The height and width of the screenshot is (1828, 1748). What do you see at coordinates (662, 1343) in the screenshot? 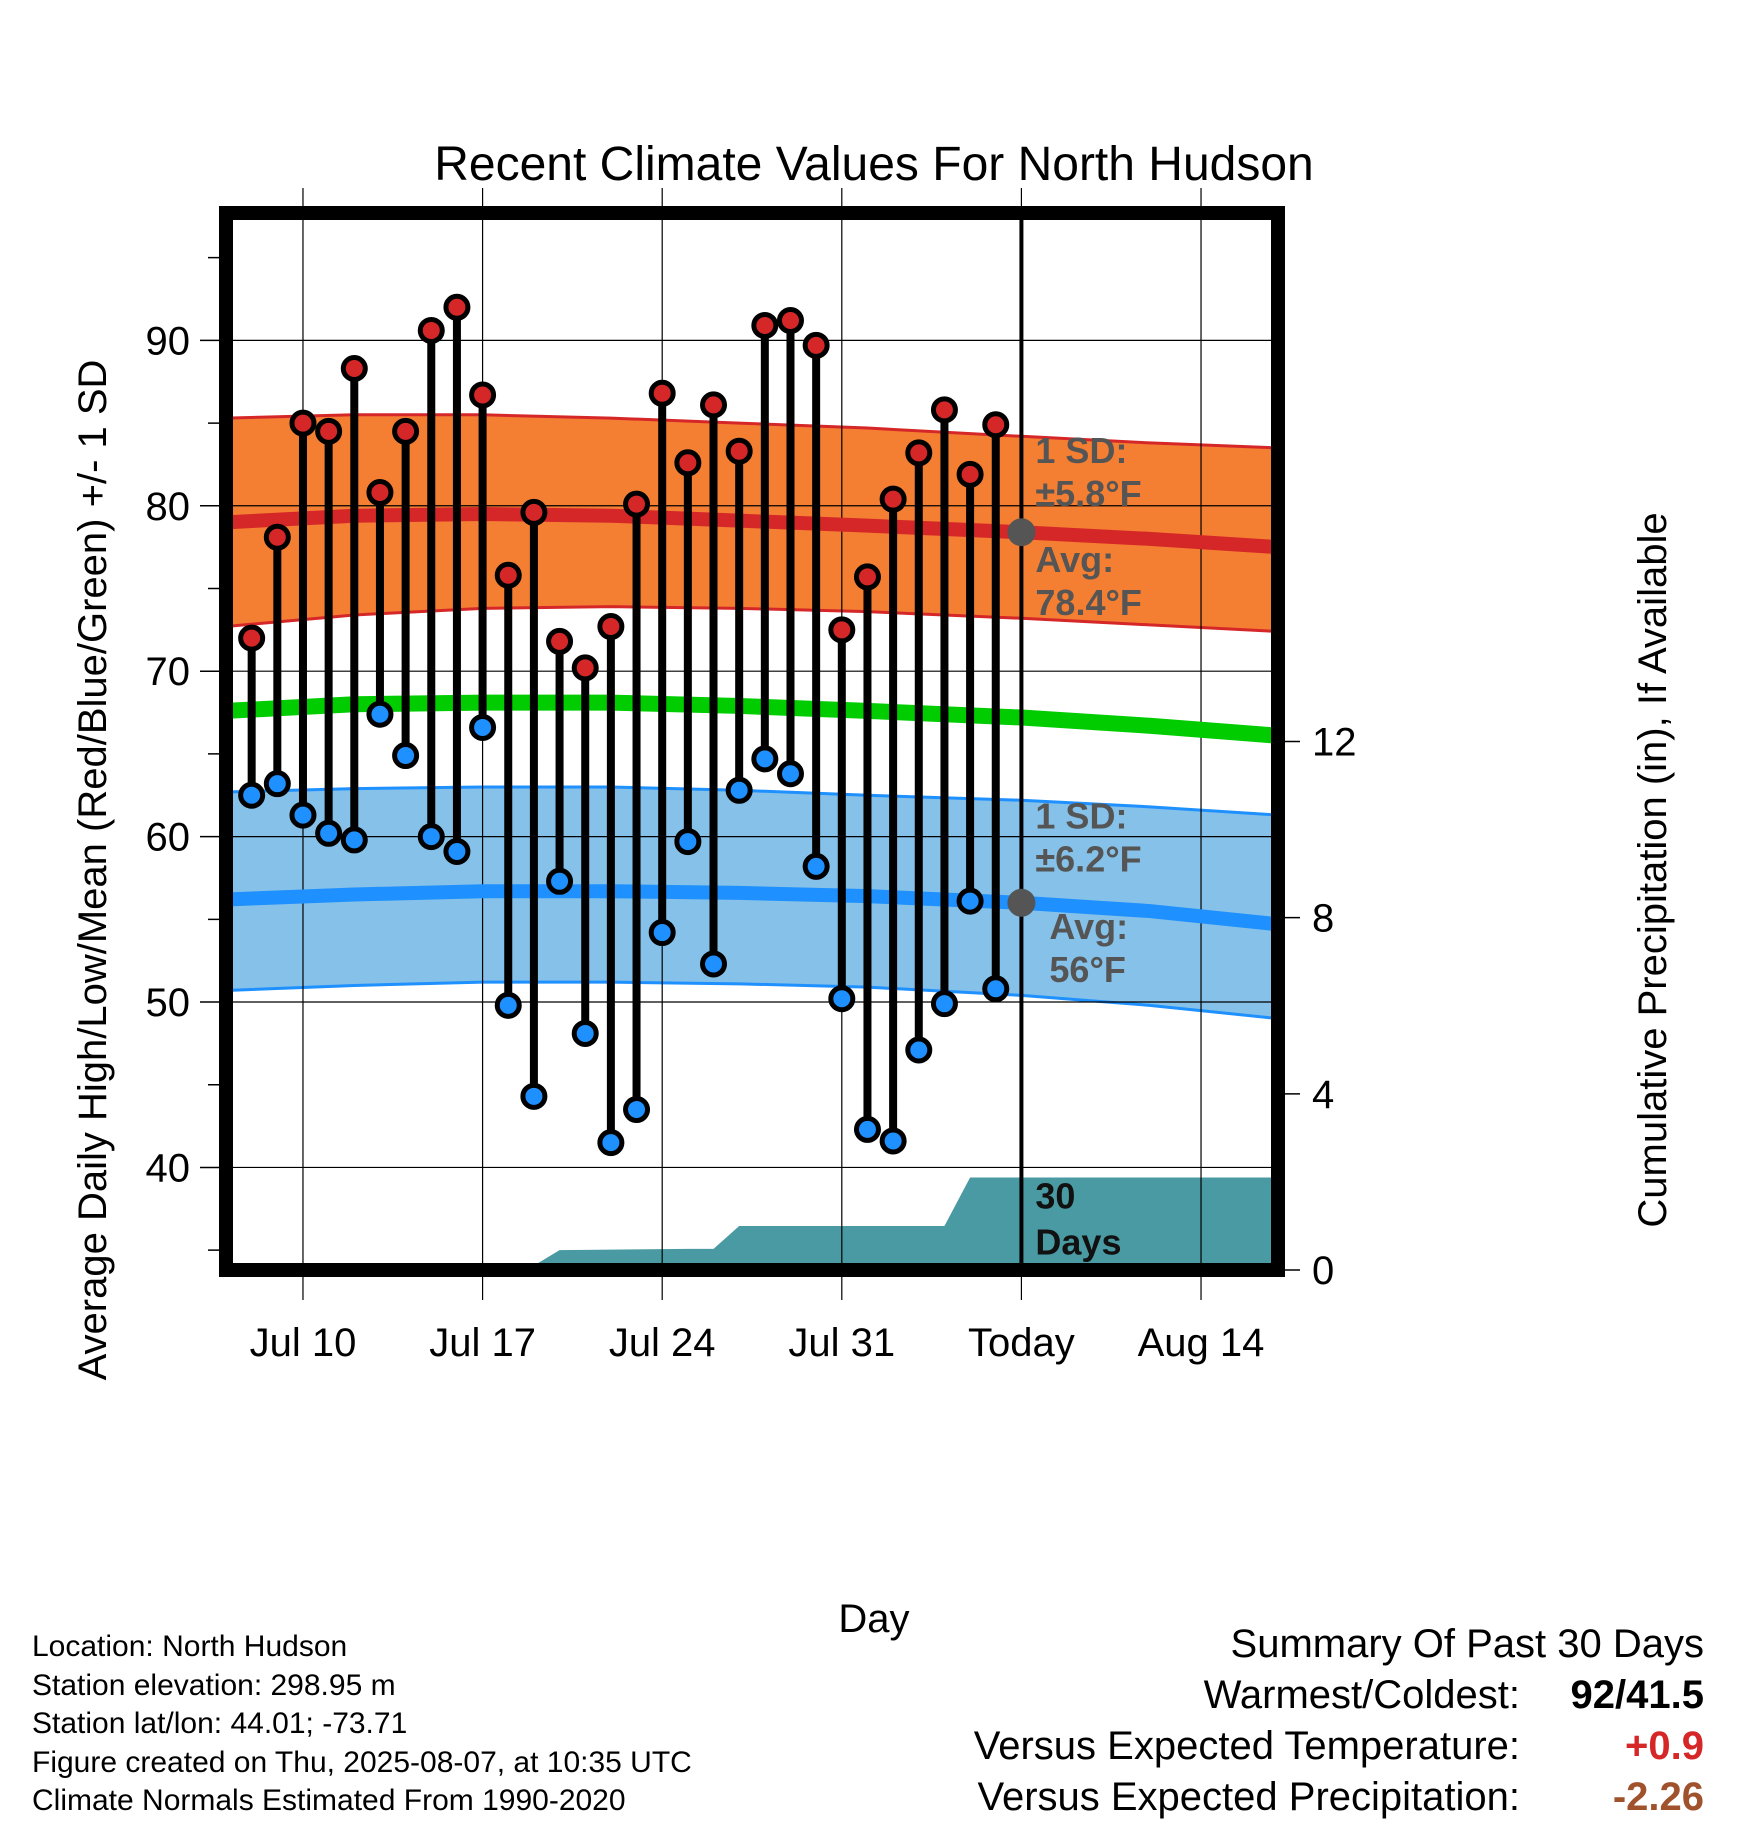
I see `x-tick-label: Jul 24` at bounding box center [662, 1343].